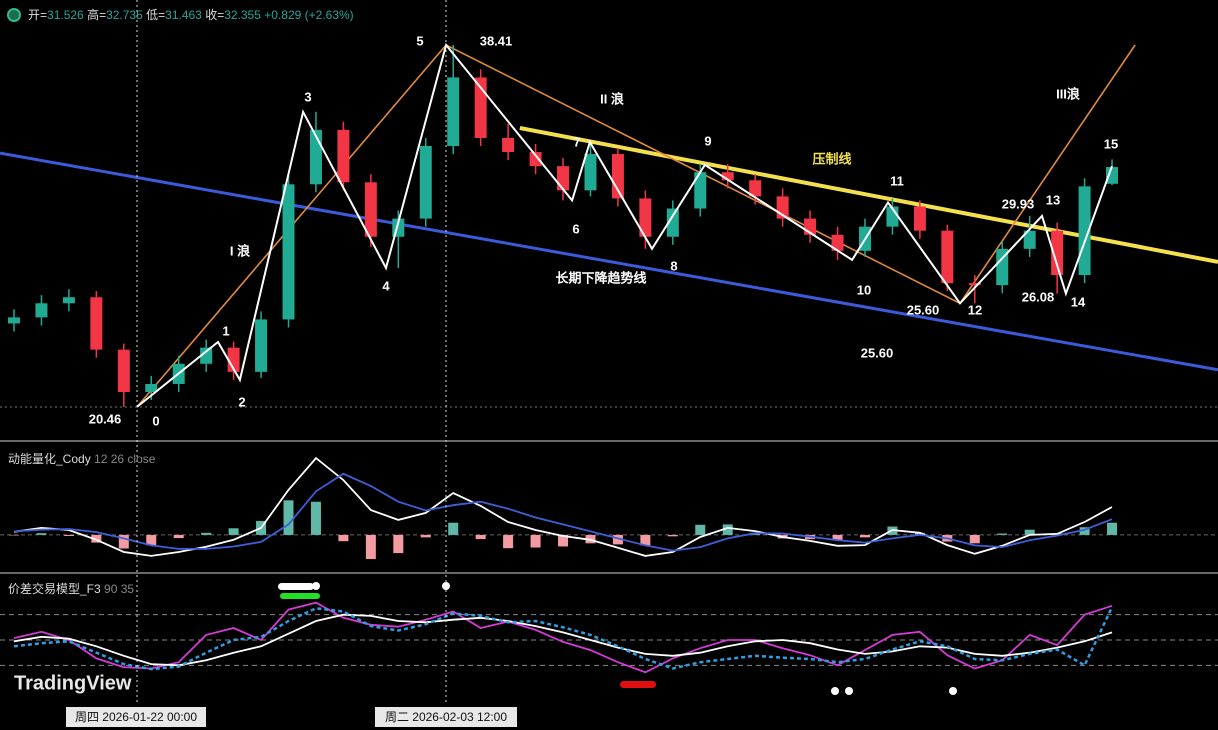 This screenshot has height=730, width=1218. What do you see at coordinates (868, 195) in the screenshot?
I see `trend-line` at bounding box center [868, 195].